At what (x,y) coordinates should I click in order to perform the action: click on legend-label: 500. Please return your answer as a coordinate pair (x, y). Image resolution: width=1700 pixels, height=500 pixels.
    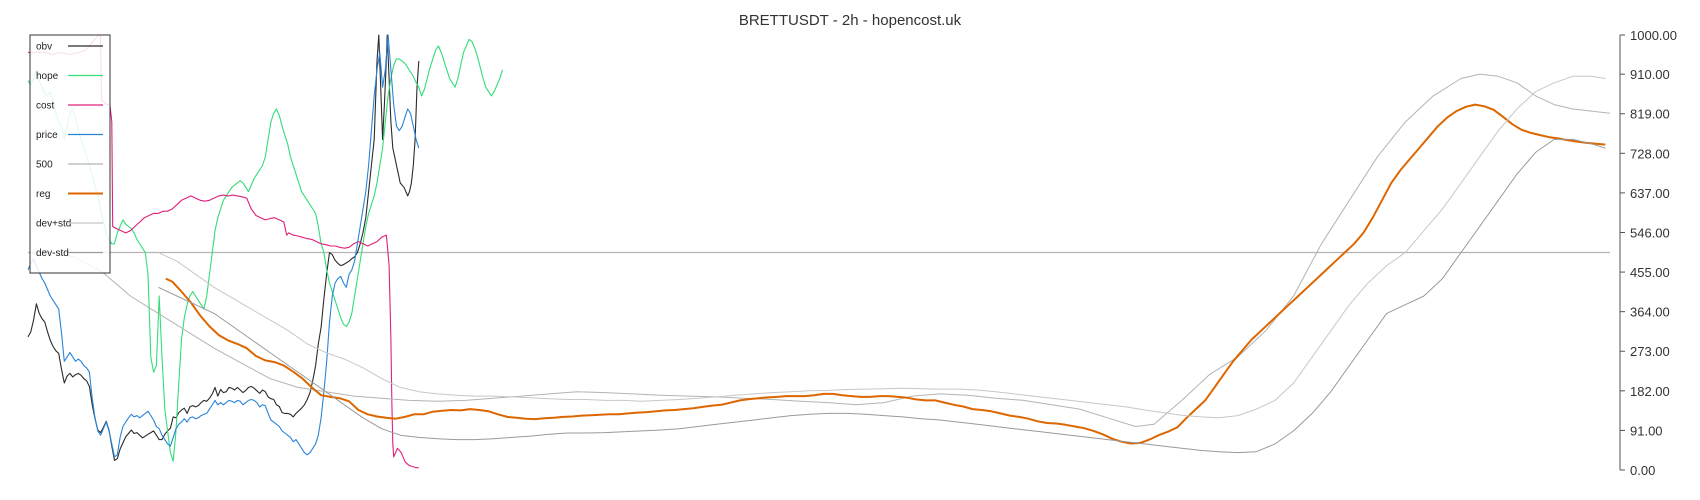
    Looking at the image, I should click on (44, 165).